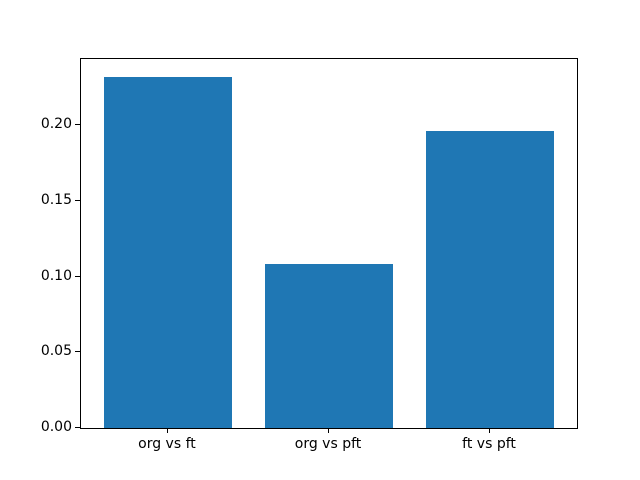  I want to click on bar-org-vs-ft, so click(168, 252).